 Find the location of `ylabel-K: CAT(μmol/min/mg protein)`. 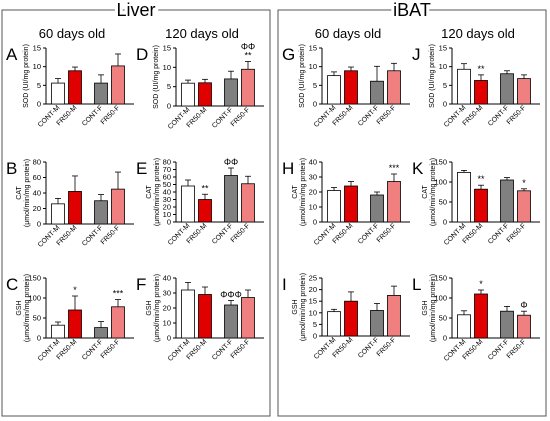

ylabel-K: CAT(μmol/min/mg protein) is located at coordinates (429, 192).